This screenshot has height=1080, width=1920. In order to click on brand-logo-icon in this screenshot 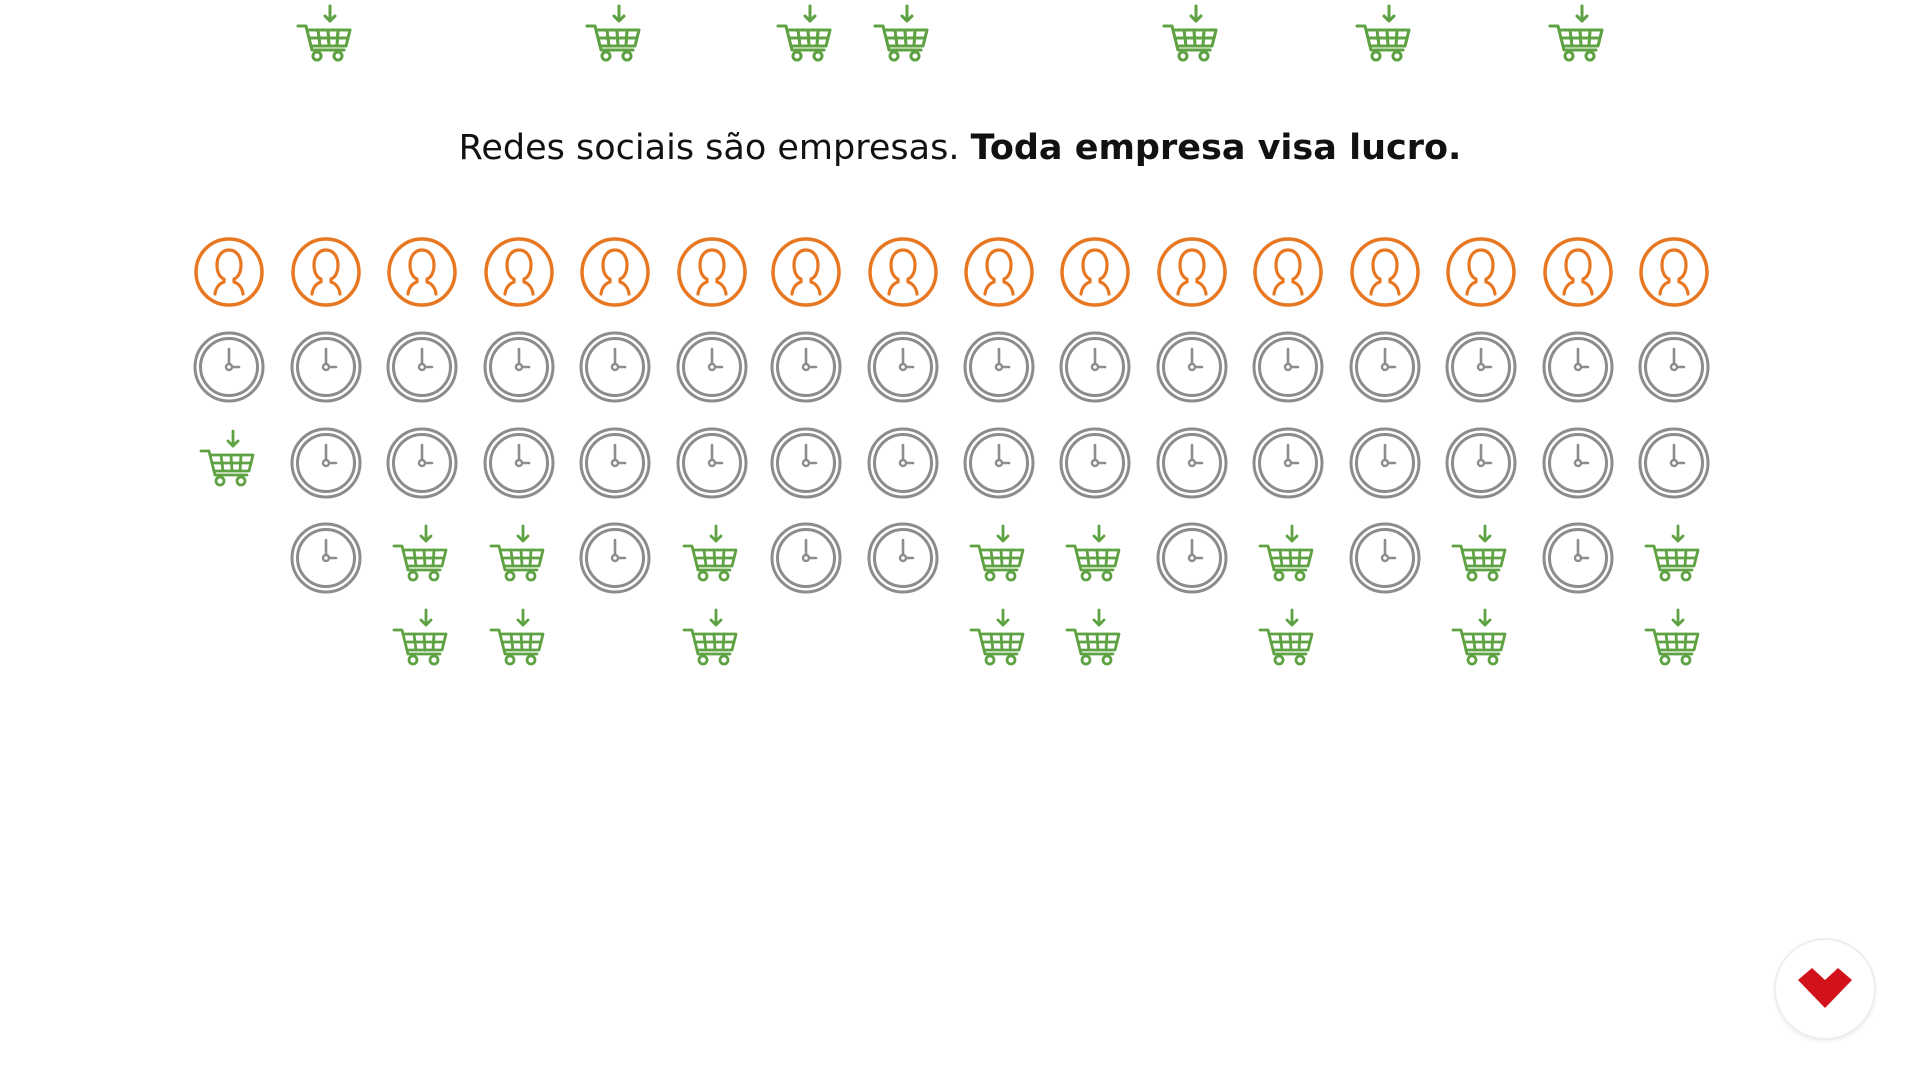, I will do `click(1825, 988)`.